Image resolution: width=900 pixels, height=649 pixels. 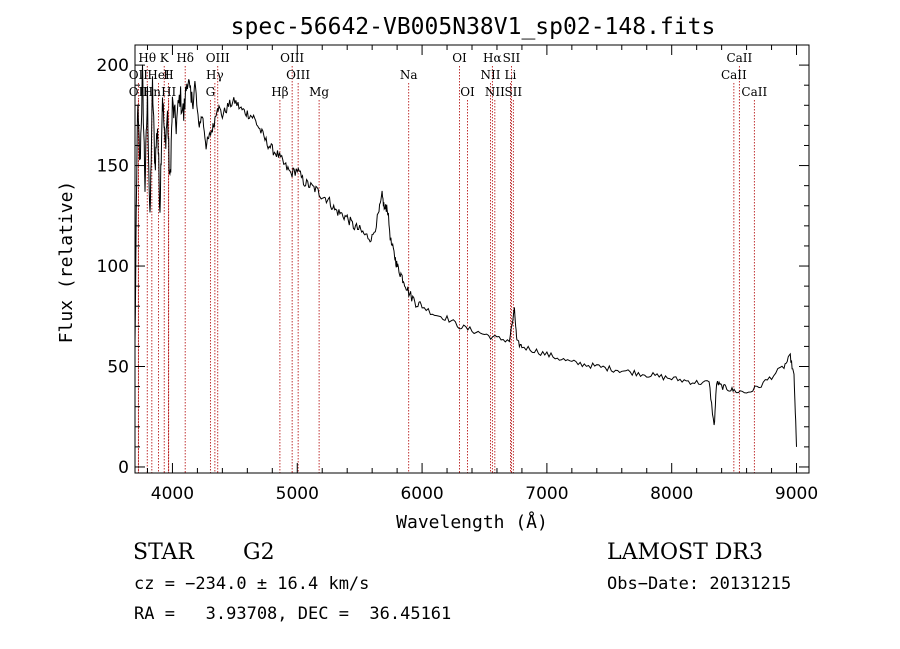 What do you see at coordinates (699, 584) in the screenshot?
I see `observation-date: Obs−Date: 20131215` at bounding box center [699, 584].